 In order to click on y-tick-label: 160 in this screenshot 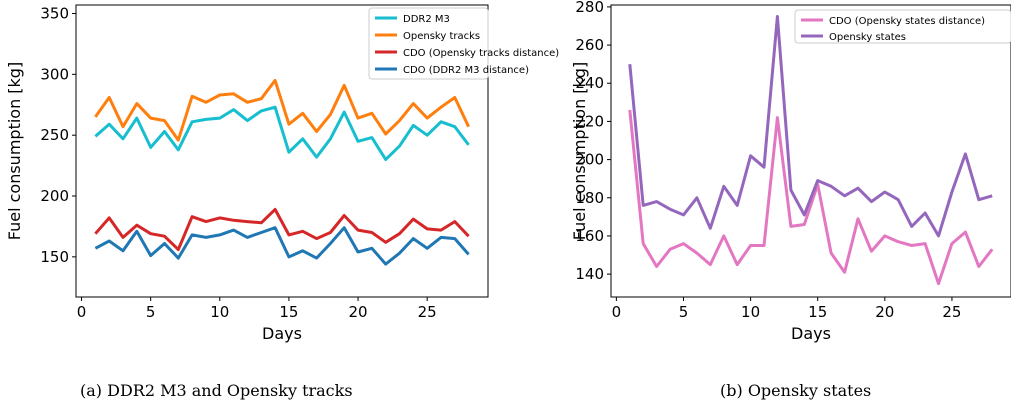, I will do `click(589, 236)`.